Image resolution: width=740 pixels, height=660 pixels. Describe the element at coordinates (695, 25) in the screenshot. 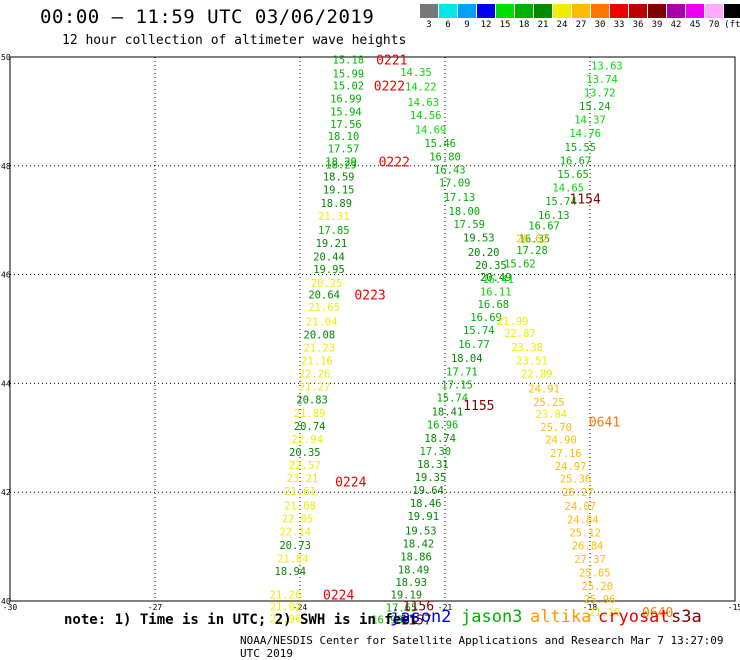

I see `legend-label: 45` at that location.